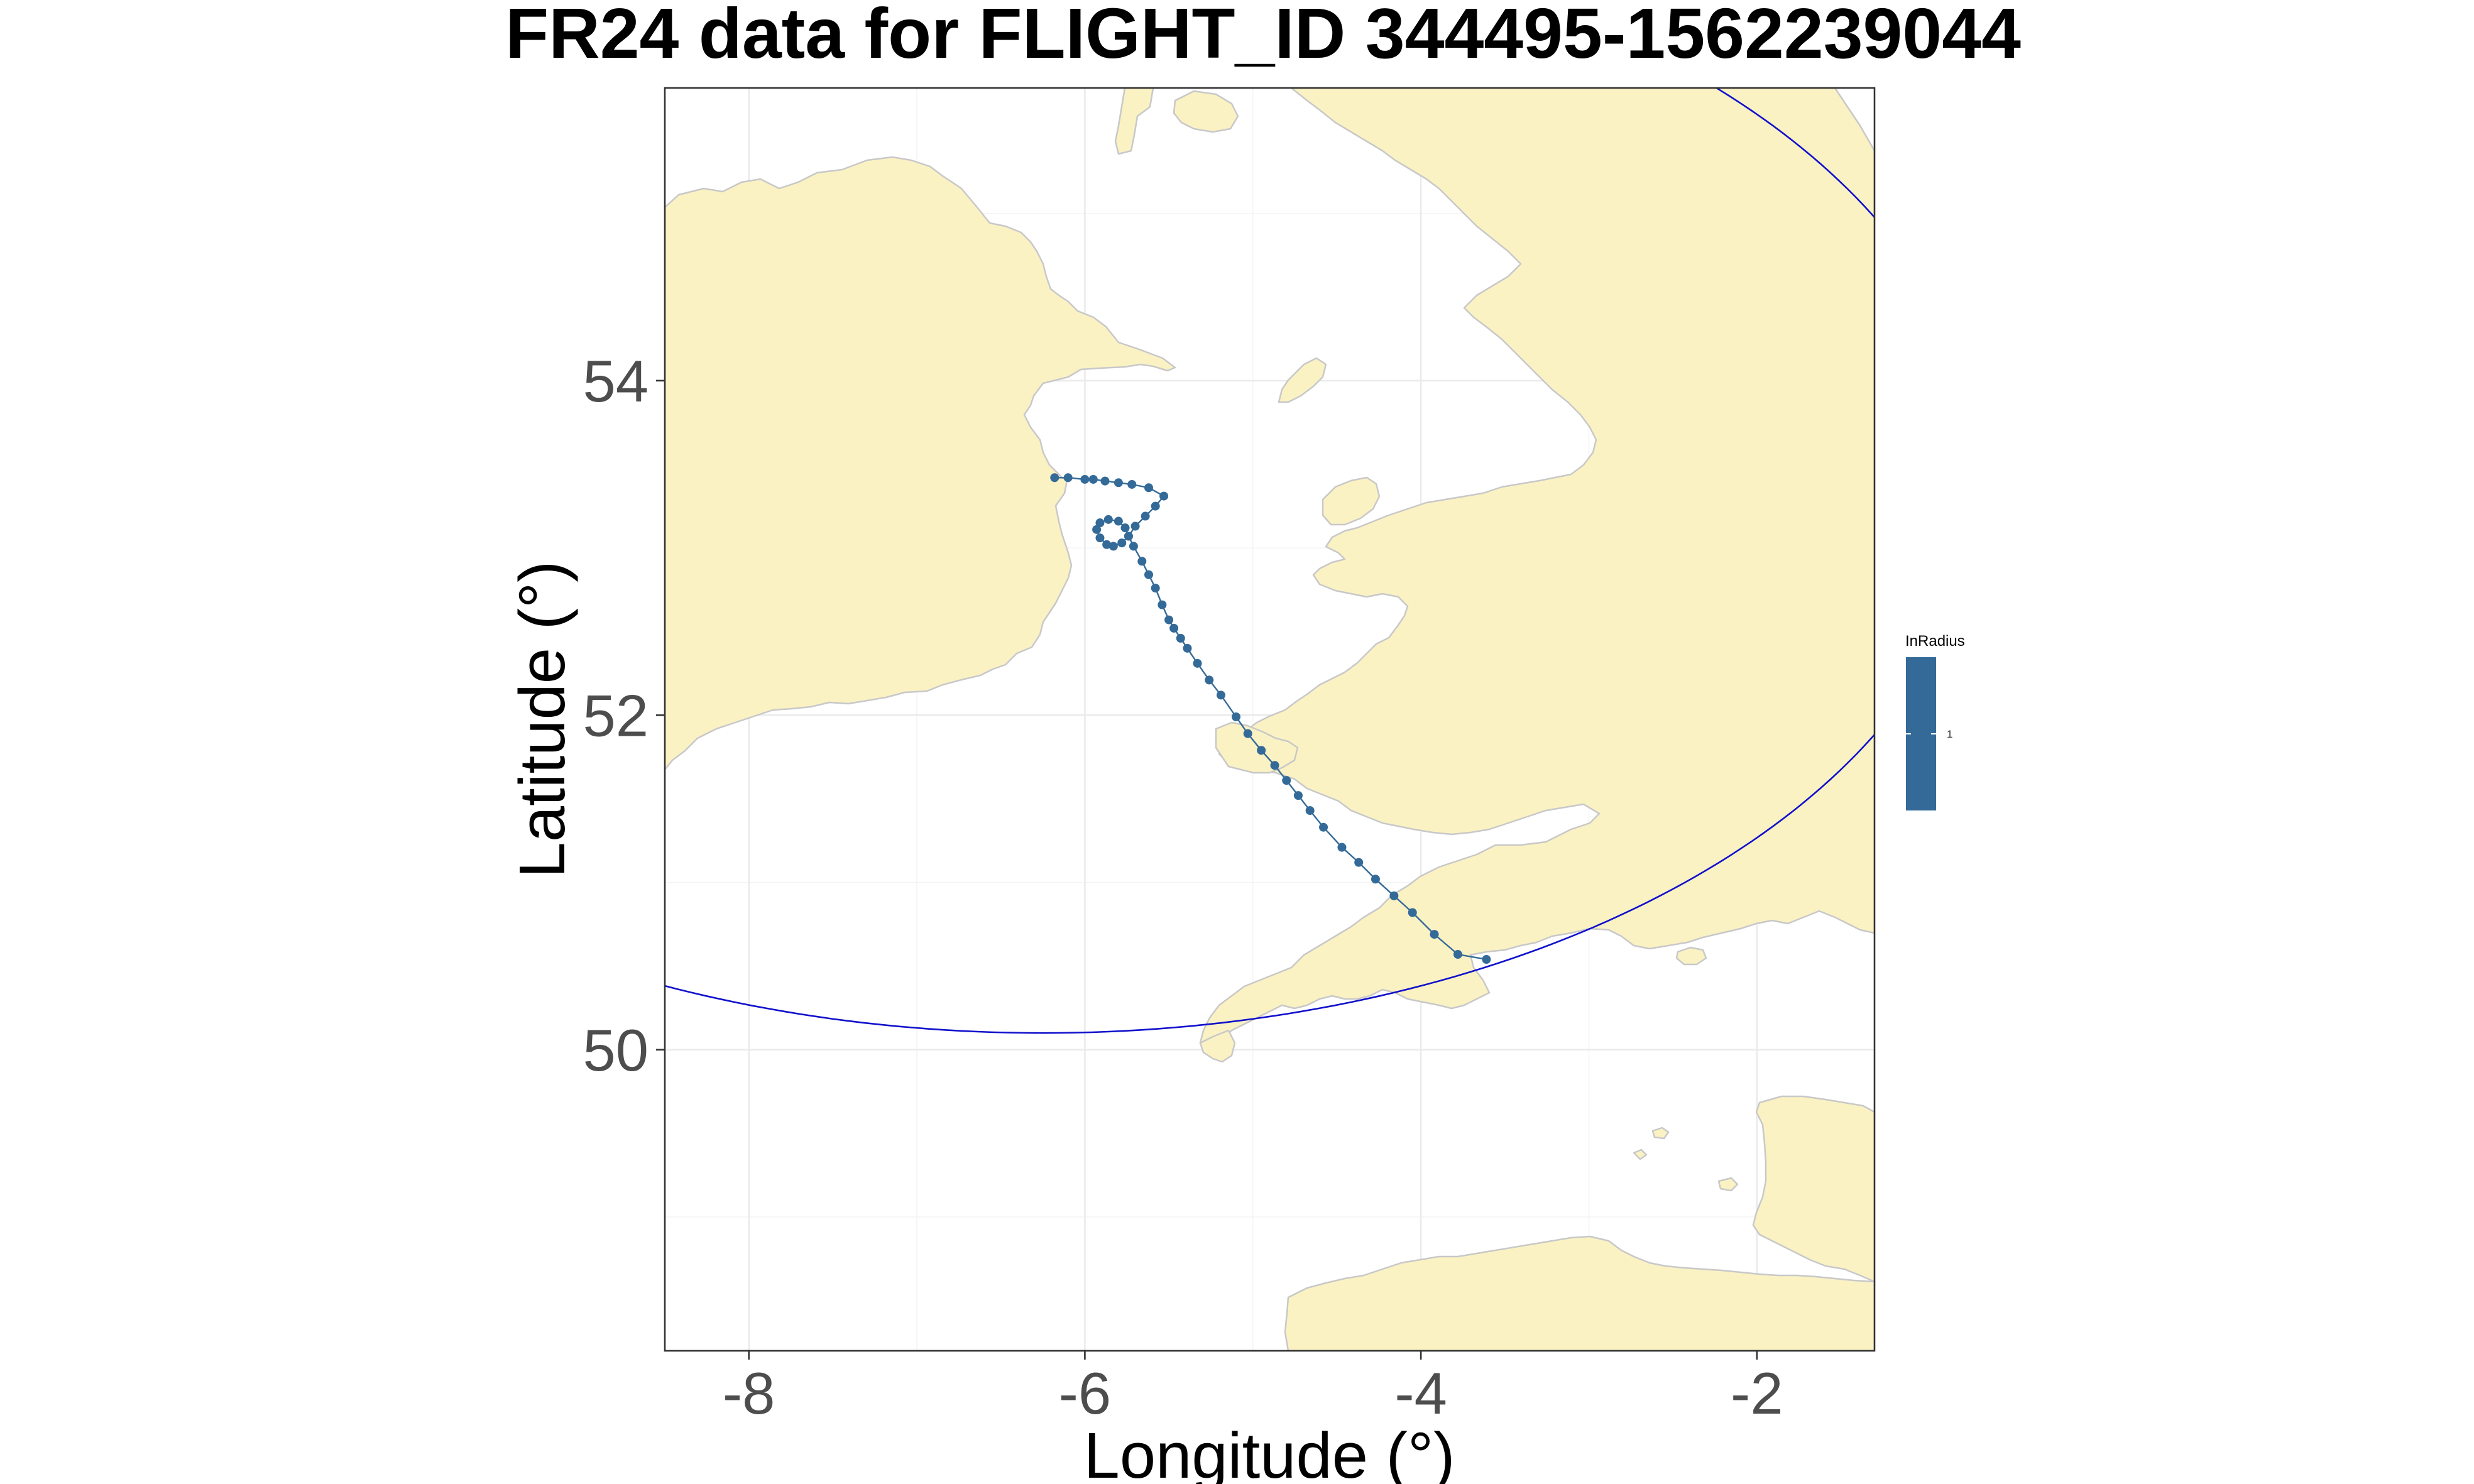 Image resolution: width=2474 pixels, height=1484 pixels. I want to click on x-tick-label: -6, so click(1085, 1393).